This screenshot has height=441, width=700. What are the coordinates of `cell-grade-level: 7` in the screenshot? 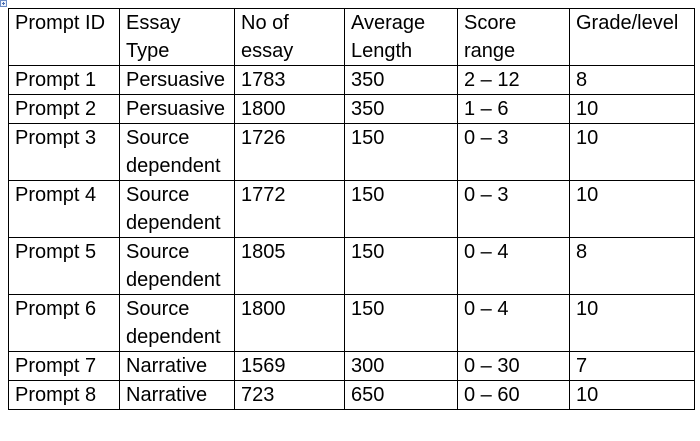 It's located at (632, 366).